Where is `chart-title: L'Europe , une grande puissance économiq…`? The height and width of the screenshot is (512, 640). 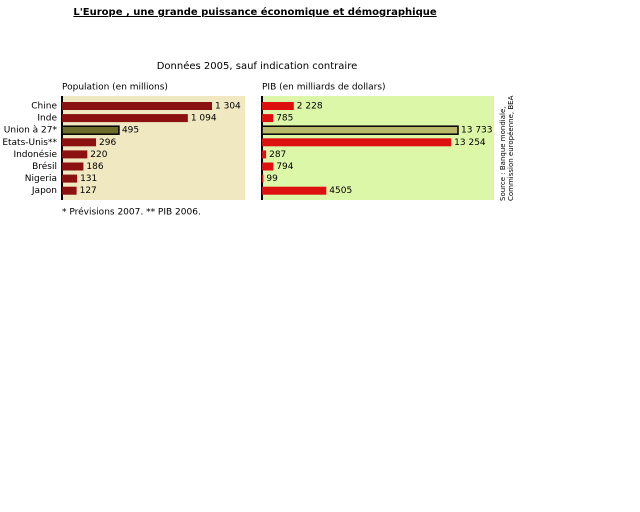
chart-title: L'Europe , une grande puissance économiq… is located at coordinates (254, 12).